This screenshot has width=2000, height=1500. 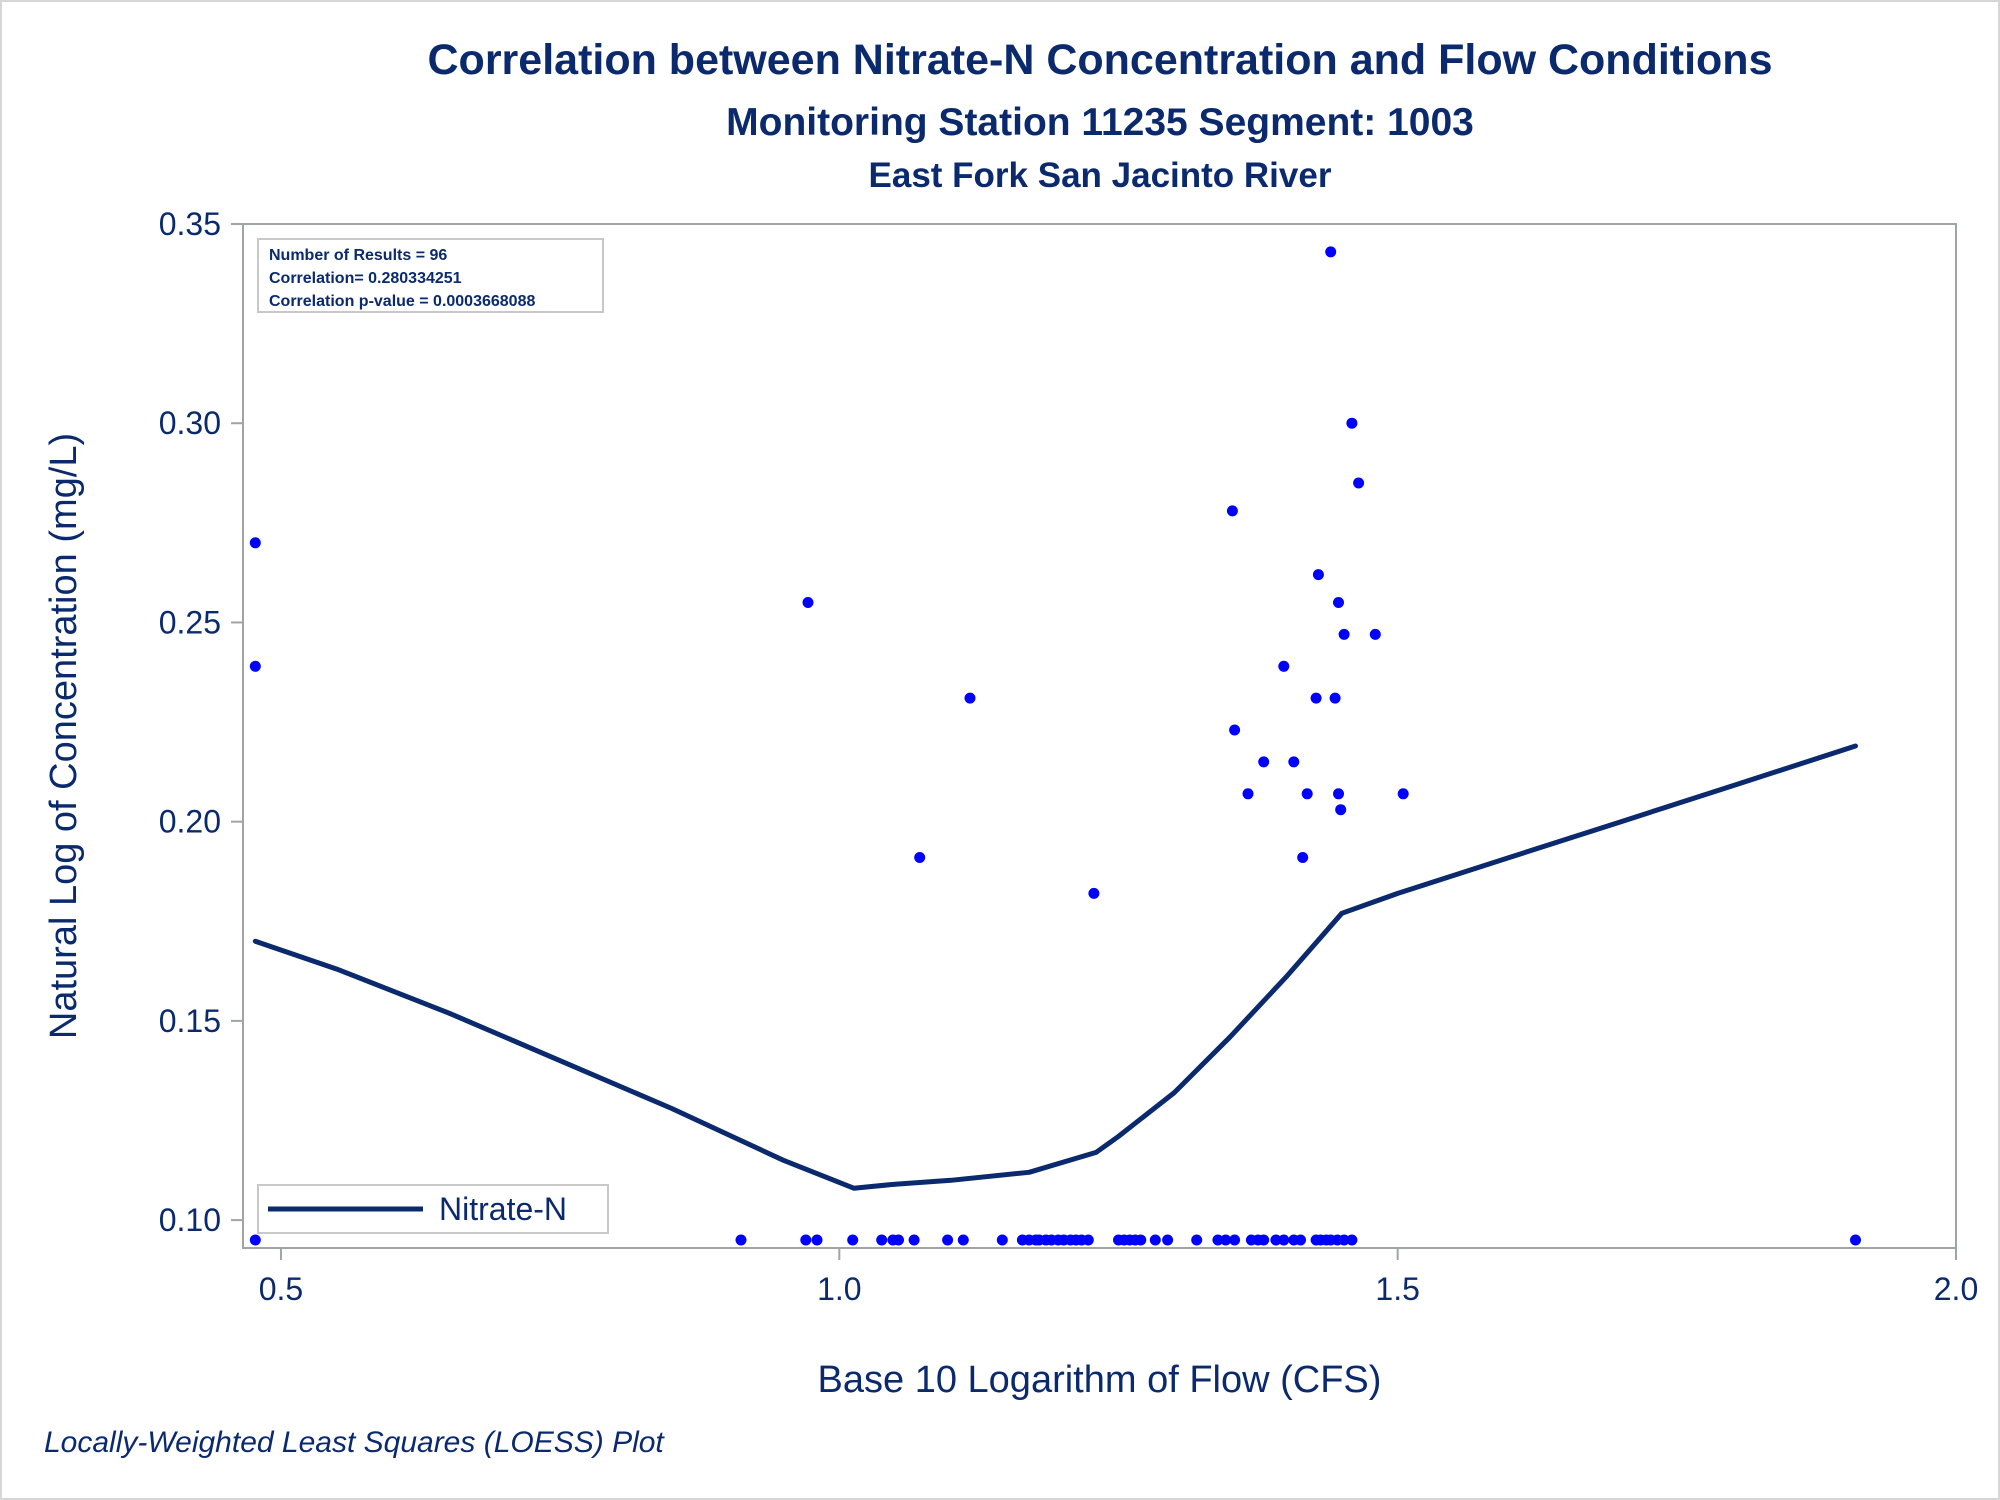 What do you see at coordinates (365, 278) in the screenshot?
I see `stats-line: Correlation= 0.280334251` at bounding box center [365, 278].